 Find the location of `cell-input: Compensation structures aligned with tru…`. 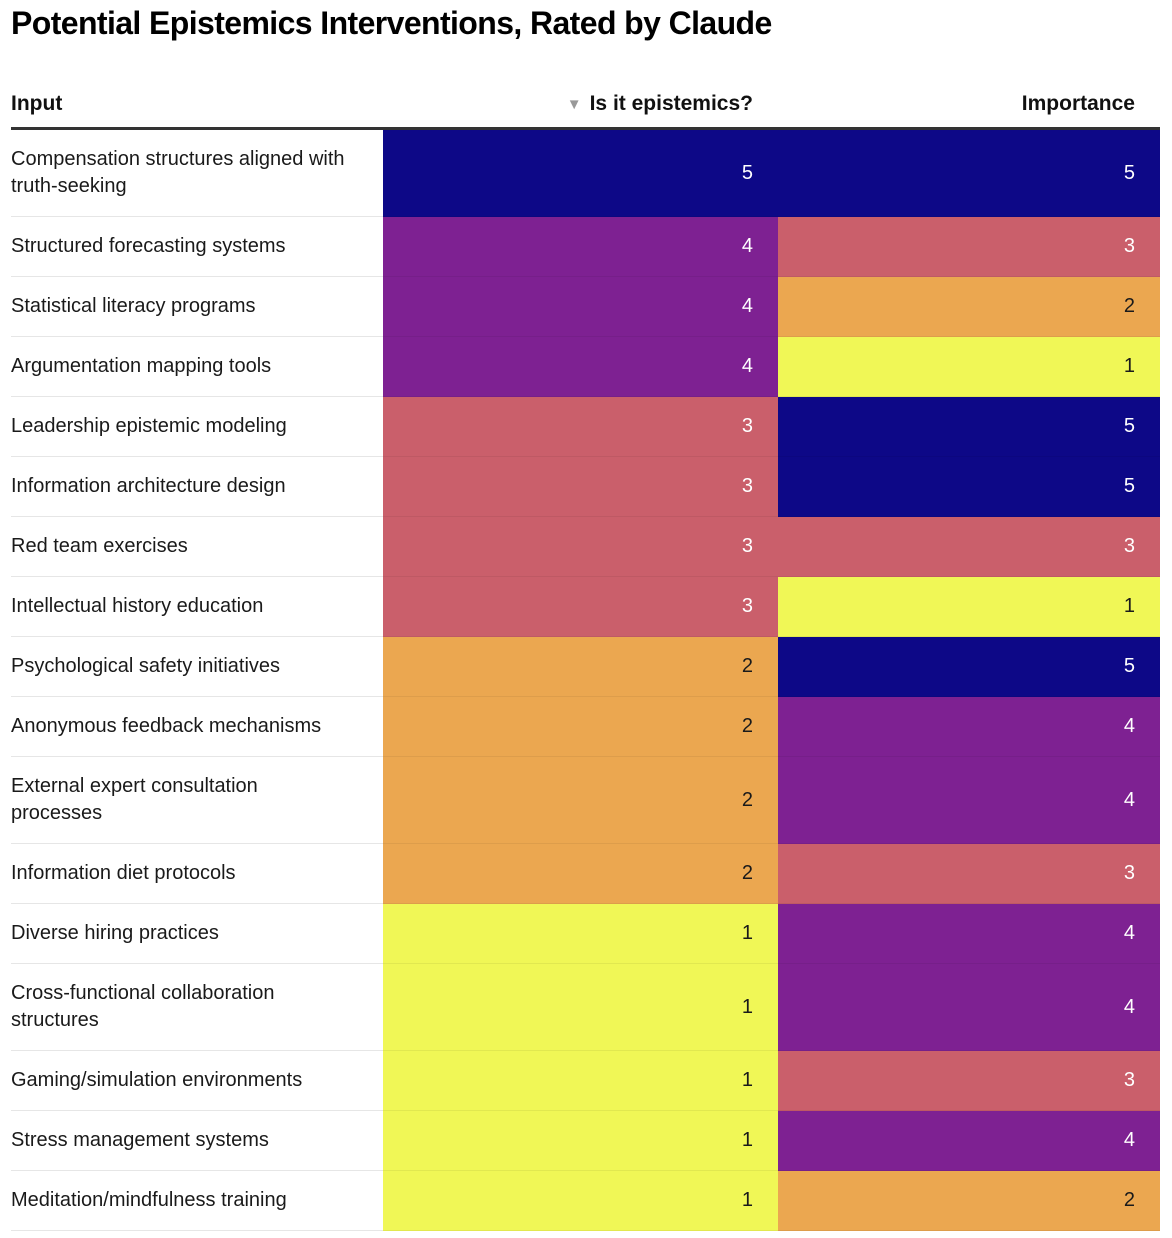

cell-input: Compensation structures aligned with tru… is located at coordinates (197, 172).